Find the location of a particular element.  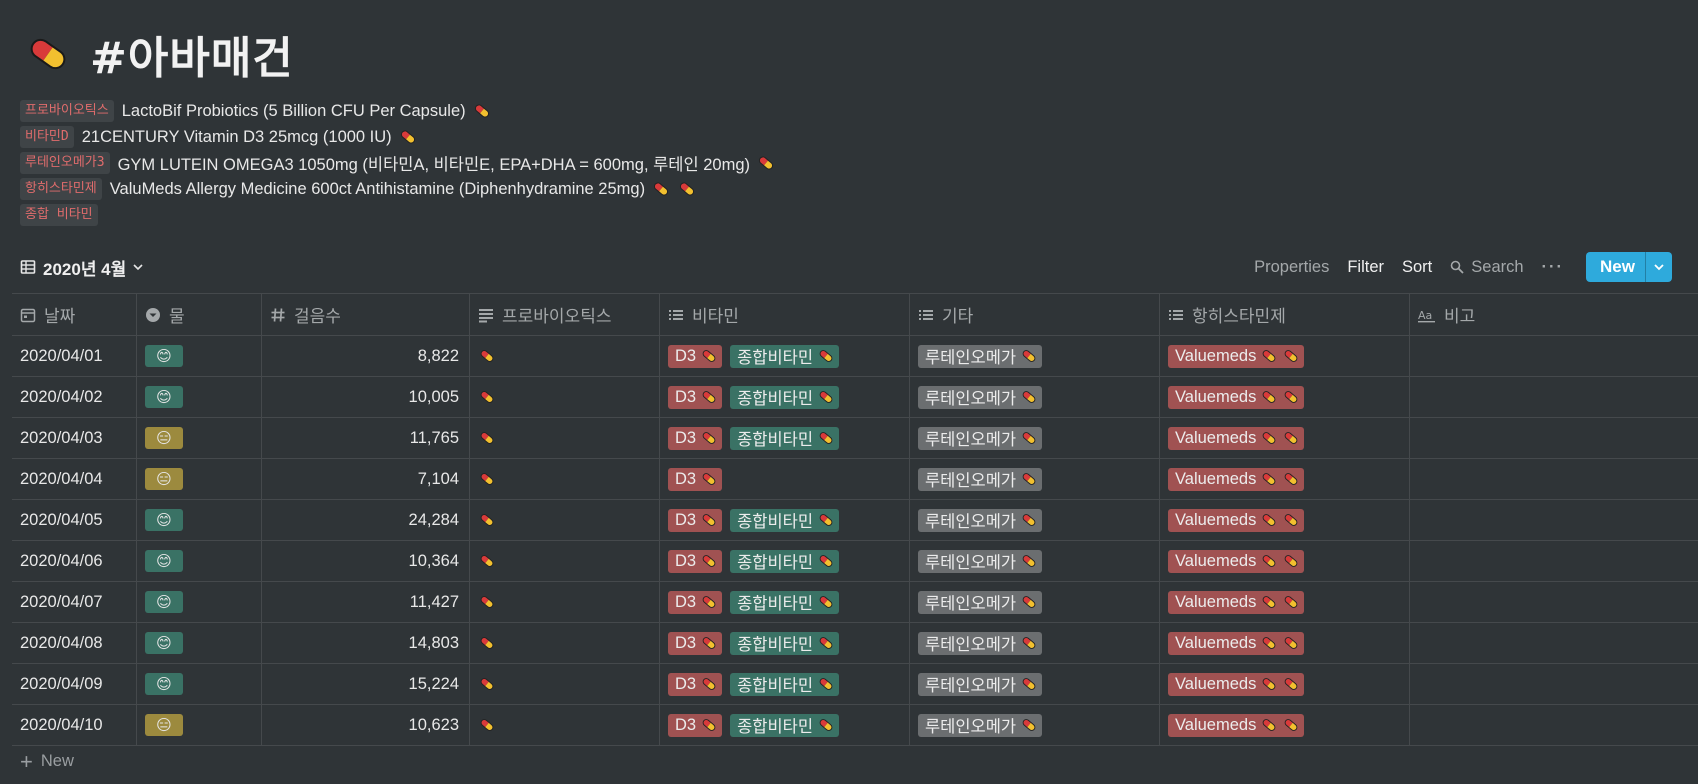

property-value: 21CENTURY Vitamin D3 25mcg (1000 IU) is located at coordinates (236, 136).